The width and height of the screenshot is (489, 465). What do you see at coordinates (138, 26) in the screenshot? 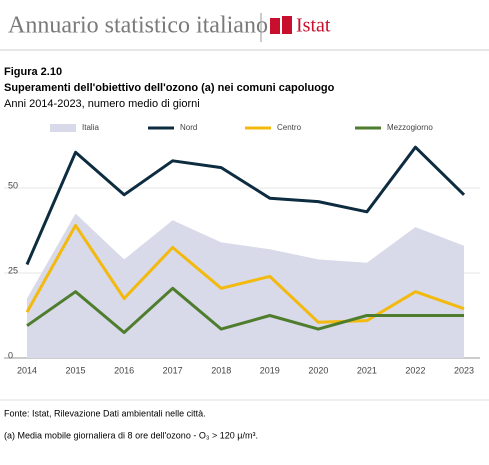
I see `header-title: Annuario statistico italiano` at bounding box center [138, 26].